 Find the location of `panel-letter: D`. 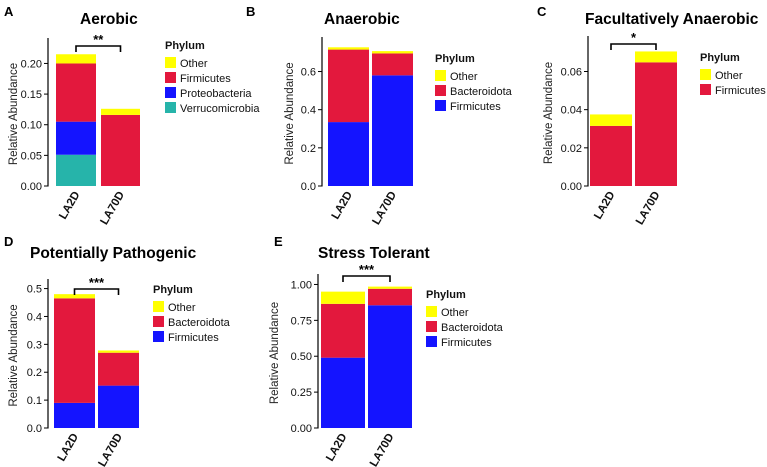

panel-letter: D is located at coordinates (8, 241).